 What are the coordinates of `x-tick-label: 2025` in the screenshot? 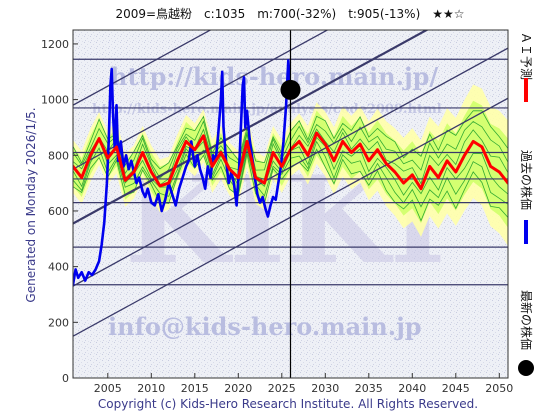 It's located at (282, 388).